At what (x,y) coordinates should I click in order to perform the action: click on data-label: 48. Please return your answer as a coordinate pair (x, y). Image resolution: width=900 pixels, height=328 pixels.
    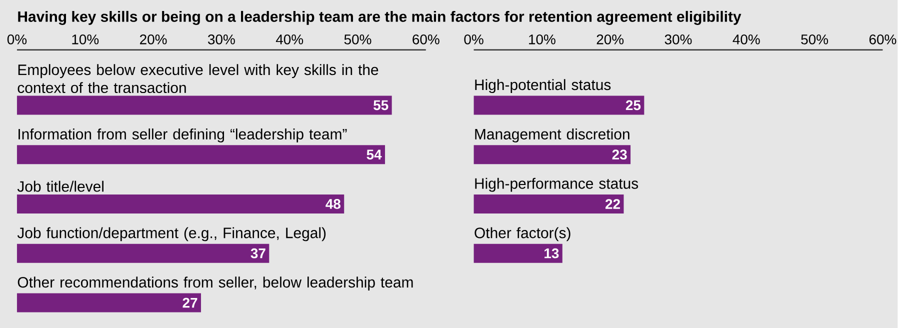
    Looking at the image, I should click on (333, 203).